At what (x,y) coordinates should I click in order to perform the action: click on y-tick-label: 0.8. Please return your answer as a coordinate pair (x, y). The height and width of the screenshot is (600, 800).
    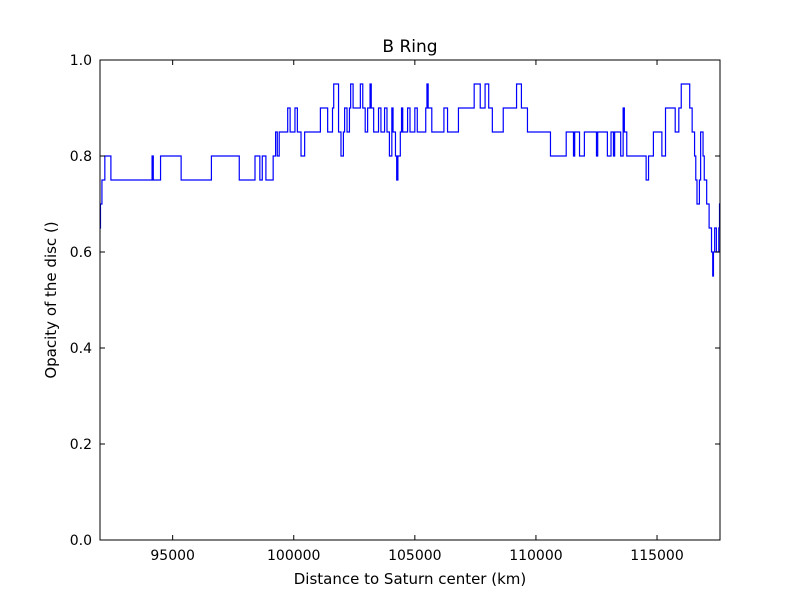
    Looking at the image, I should click on (81, 157).